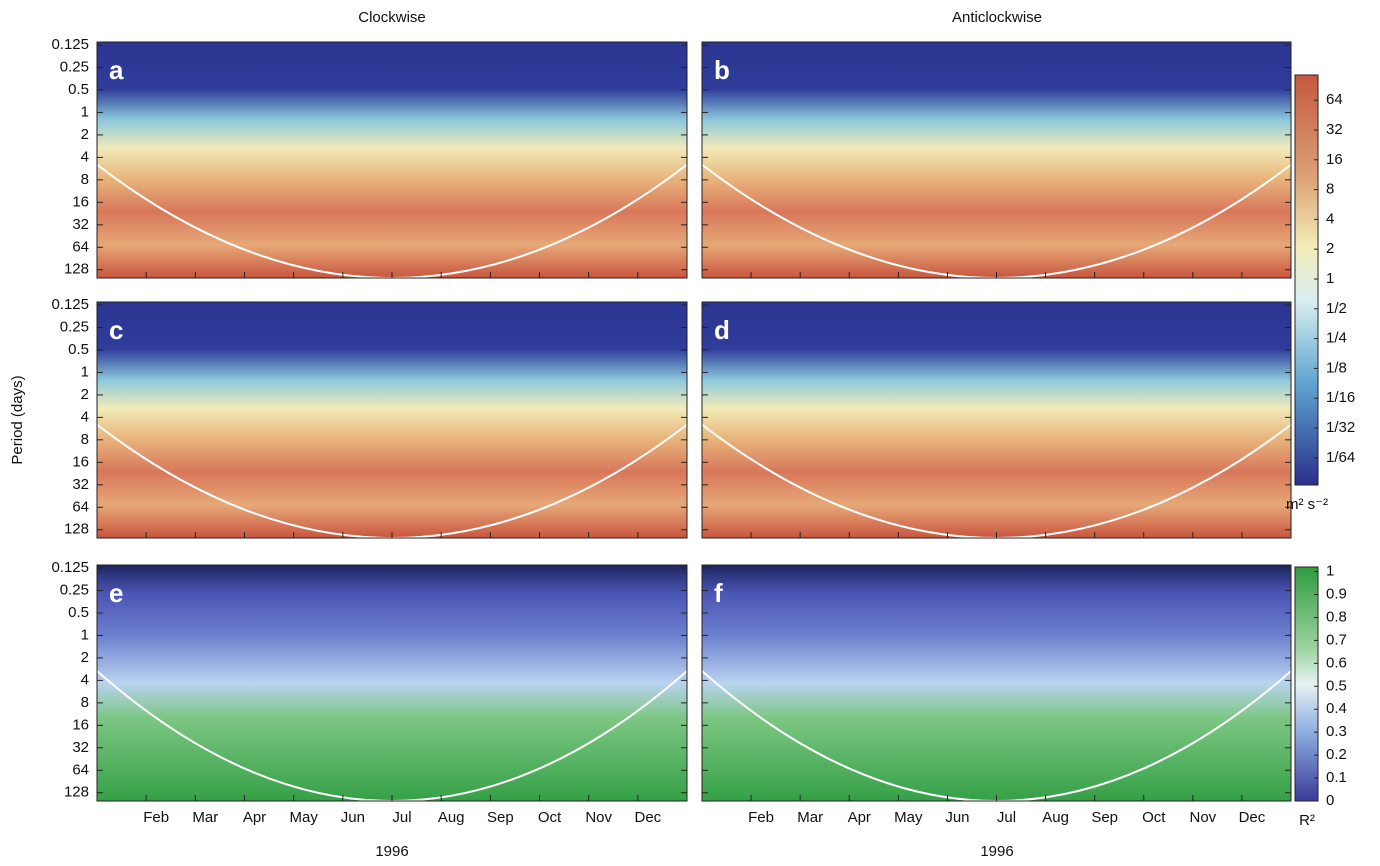 The image size is (1380, 866). I want to click on panel-letter: e, so click(116, 593).